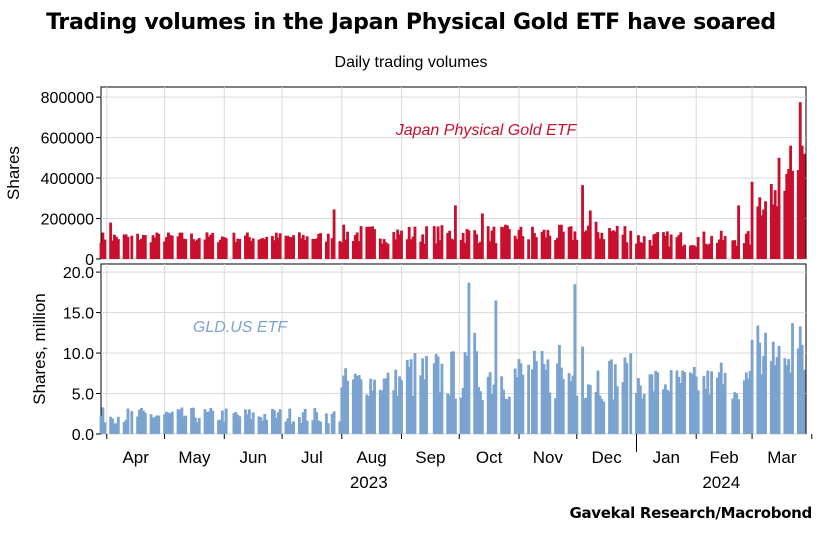 The image size is (822, 533). I want to click on japan-y-ticks: 800000 600000 400000 200000 0, so click(71, 179).